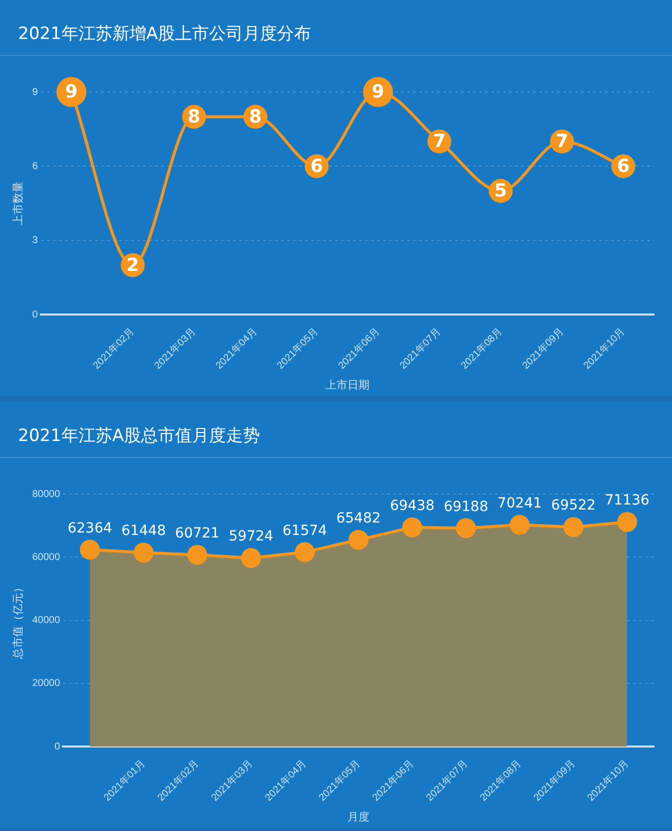  What do you see at coordinates (18, 621) in the screenshot?
I see `y-axis-title: 总市值（亿元）` at bounding box center [18, 621].